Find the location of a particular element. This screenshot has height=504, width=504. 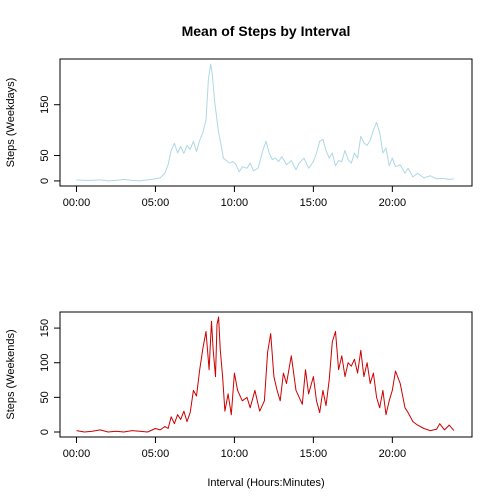

y-axis-label: Steps (Weekends) is located at coordinates (11, 374).